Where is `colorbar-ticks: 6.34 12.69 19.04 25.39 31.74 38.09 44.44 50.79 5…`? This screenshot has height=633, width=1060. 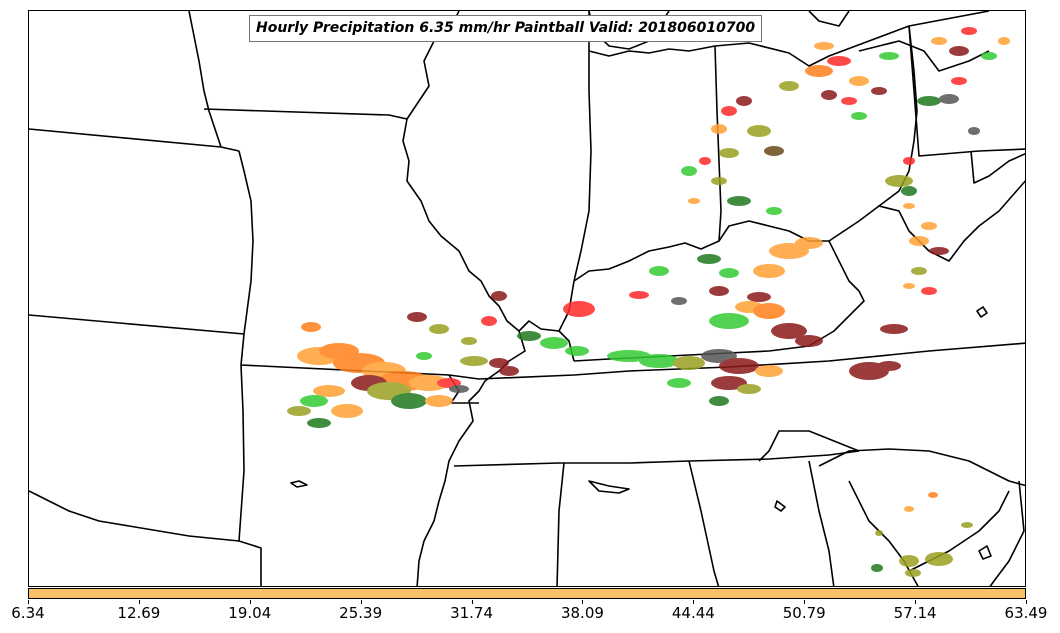
colorbar-ticks: 6.34 12.69 19.04 25.39 31.74 38.09 44.44 50.79 5… is located at coordinates (530, 616).